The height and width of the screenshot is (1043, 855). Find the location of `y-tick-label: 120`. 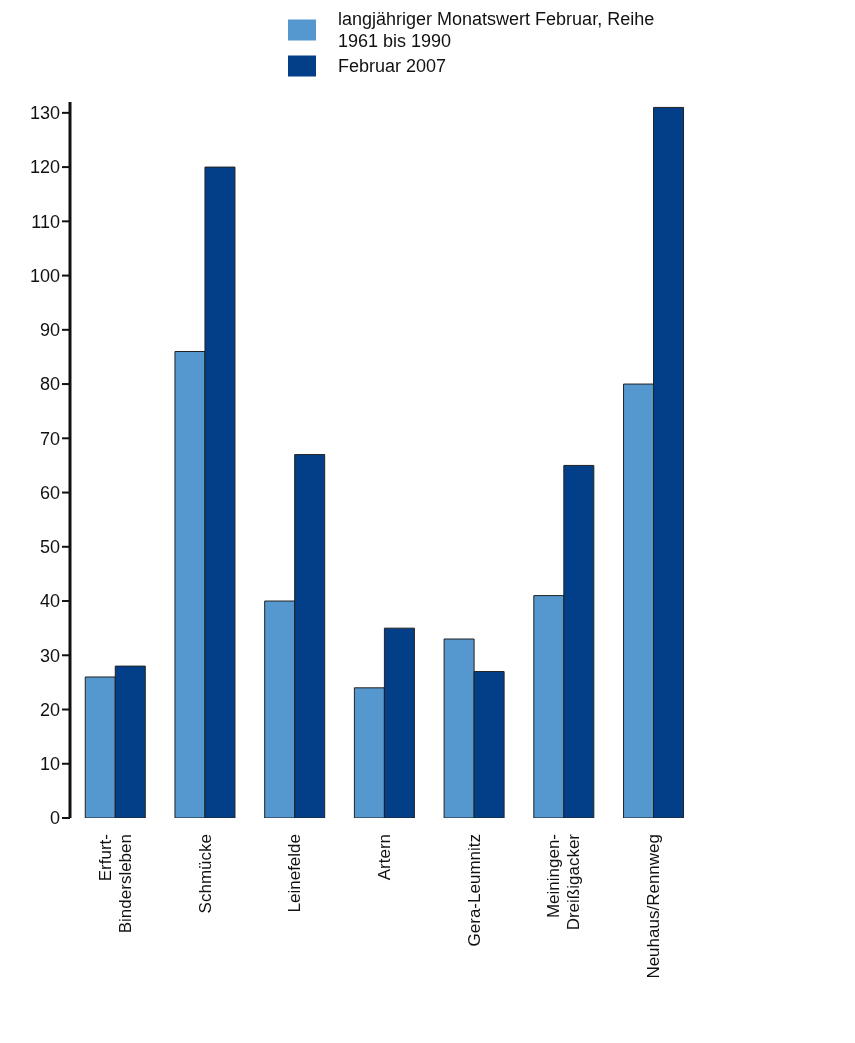

y-tick-label: 120 is located at coordinates (44, 167).